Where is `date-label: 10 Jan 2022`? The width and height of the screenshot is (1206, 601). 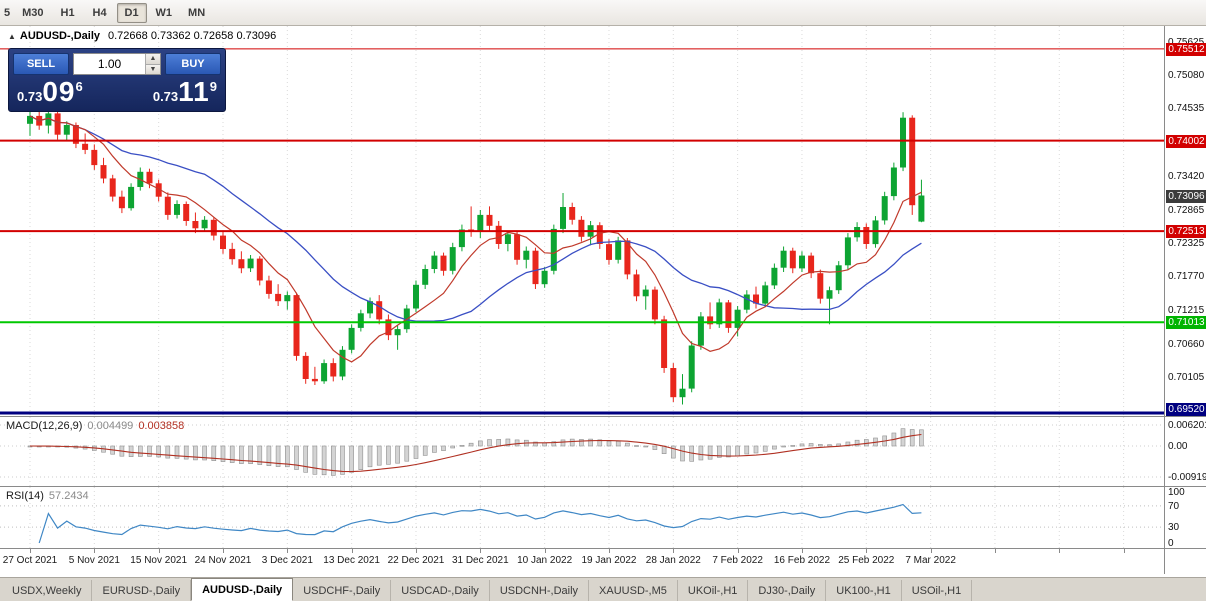
date-label: 10 Jan 2022 is located at coordinates (545, 560).